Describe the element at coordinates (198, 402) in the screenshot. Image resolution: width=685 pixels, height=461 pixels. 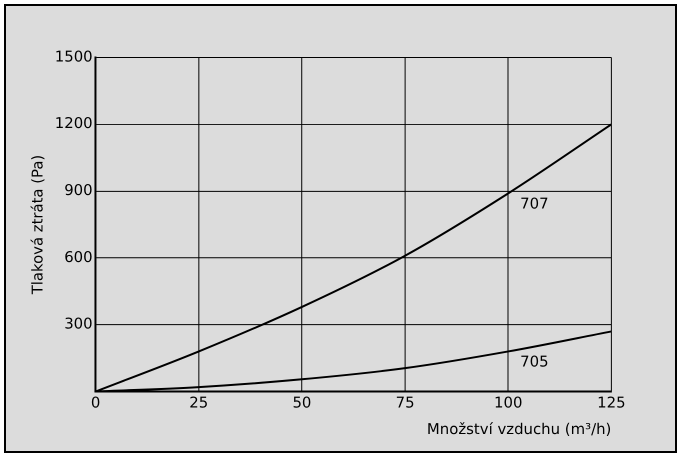
I see `x-tick-label: 25` at that location.